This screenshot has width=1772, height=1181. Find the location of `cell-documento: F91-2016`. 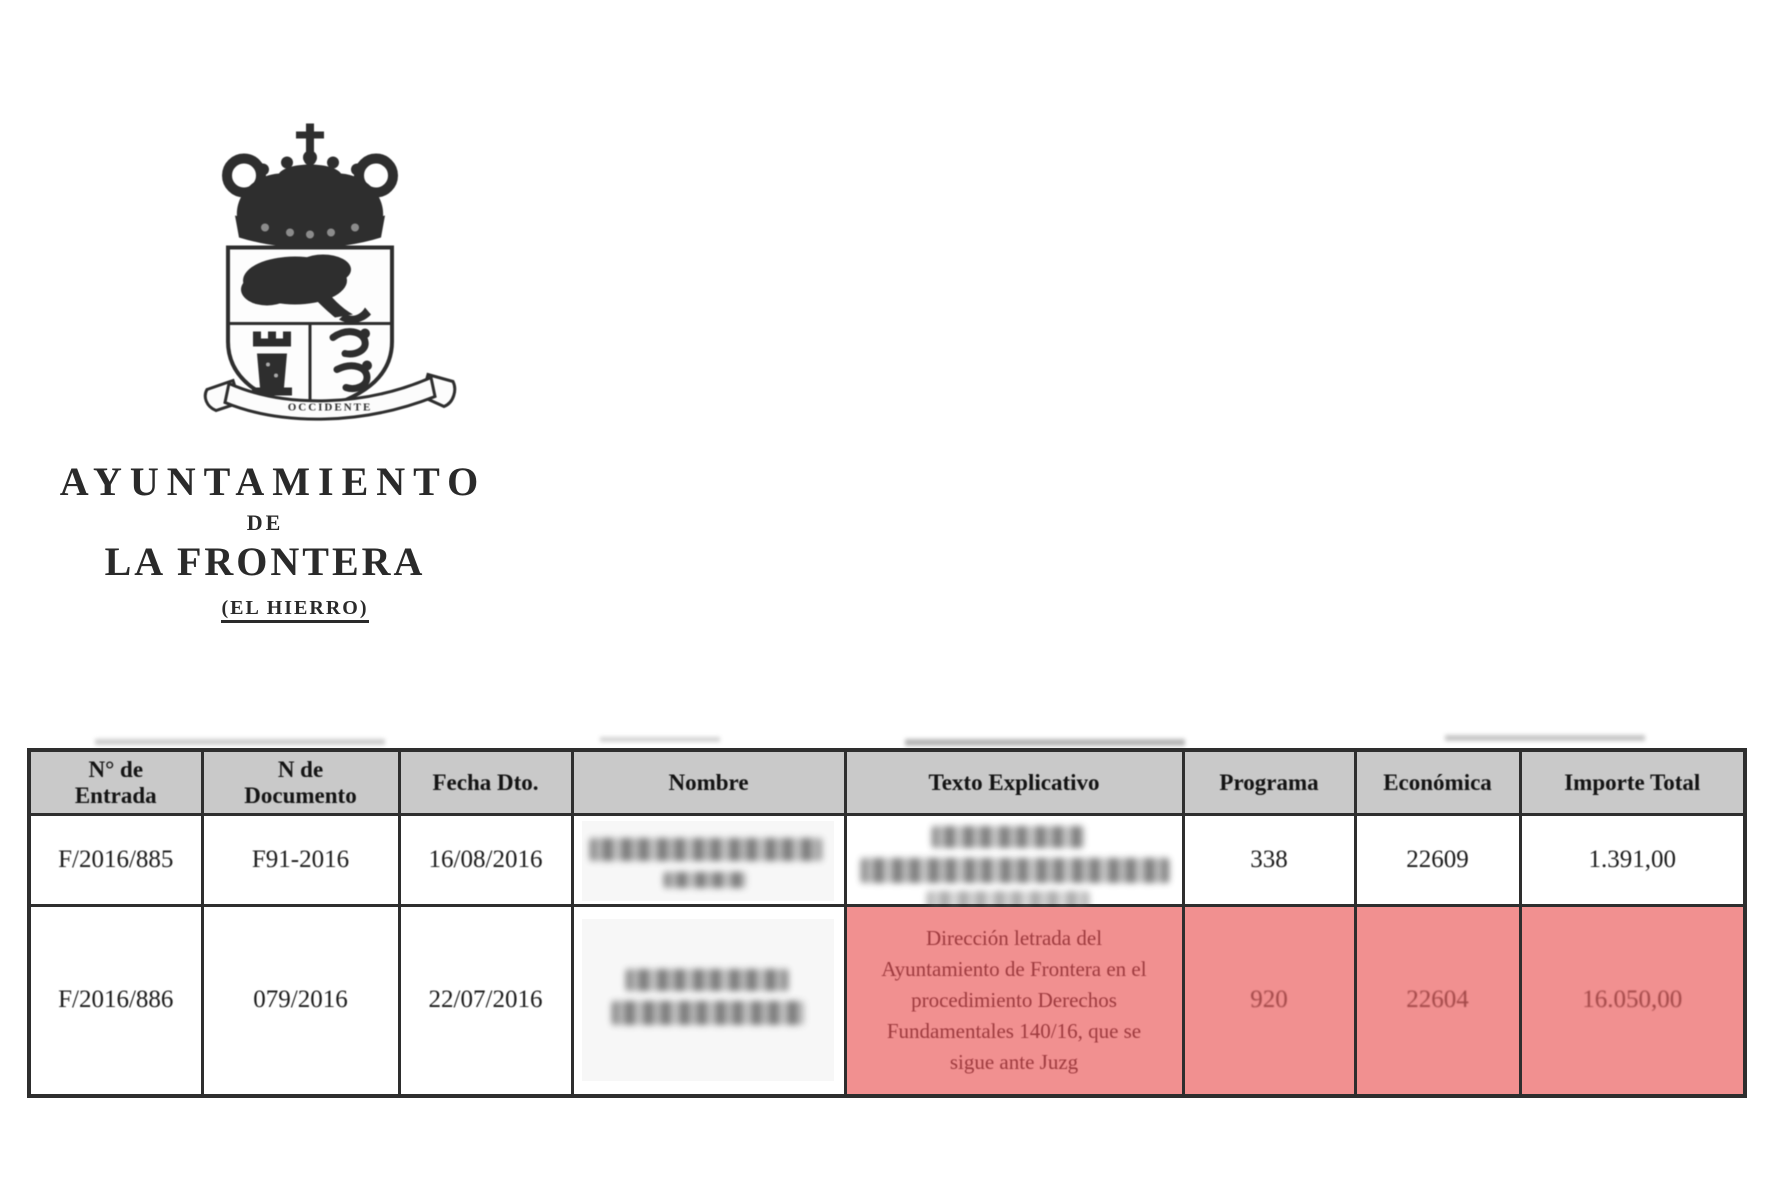

cell-documento: F91-2016 is located at coordinates (300, 860).